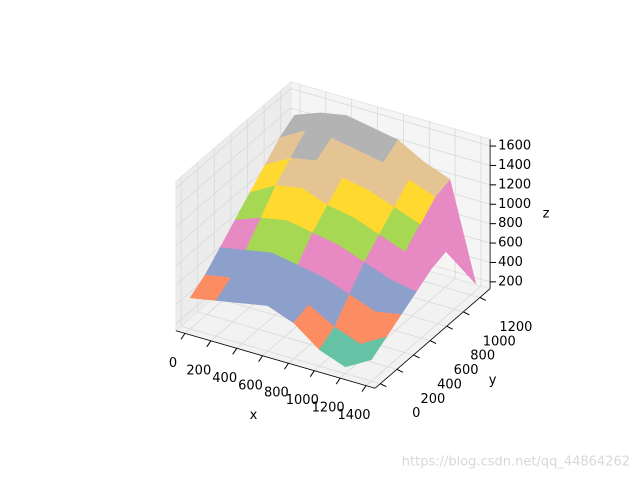 This screenshot has width=640, height=480. I want to click on z-axis-label: z, so click(546, 213).